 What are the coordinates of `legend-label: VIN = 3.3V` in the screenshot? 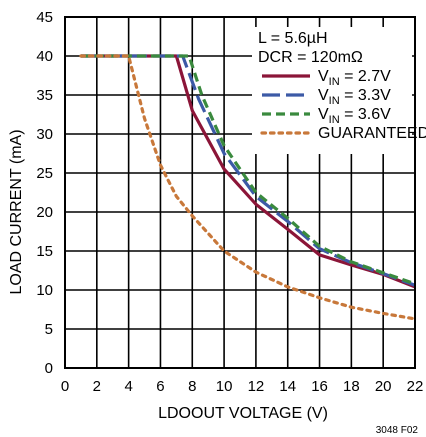 It's located at (354, 97).